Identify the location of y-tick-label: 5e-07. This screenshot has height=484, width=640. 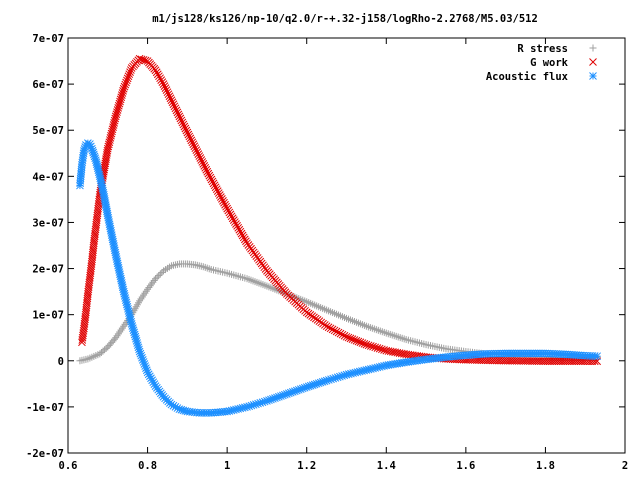
(48, 131).